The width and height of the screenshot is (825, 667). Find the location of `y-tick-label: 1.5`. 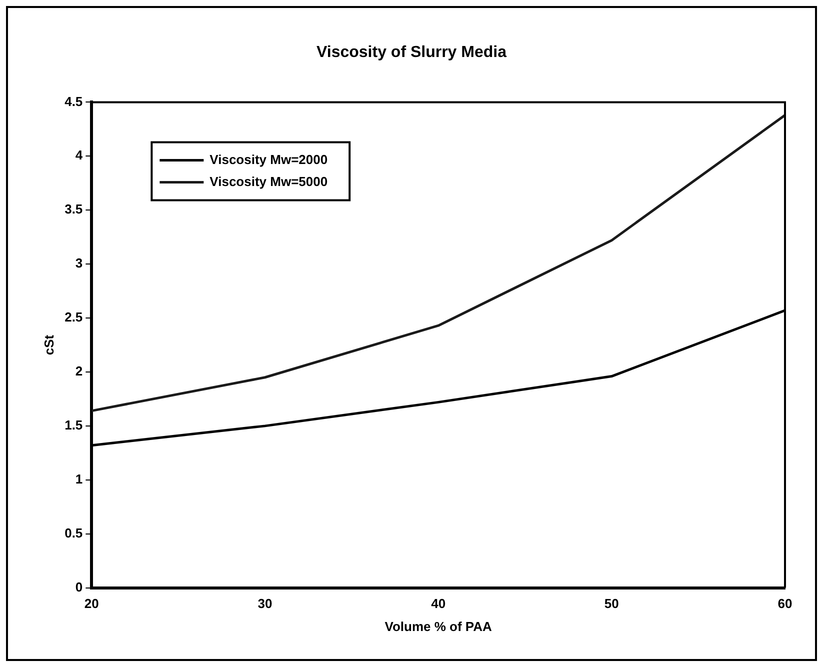

y-tick-label: 1.5 is located at coordinates (73, 425).